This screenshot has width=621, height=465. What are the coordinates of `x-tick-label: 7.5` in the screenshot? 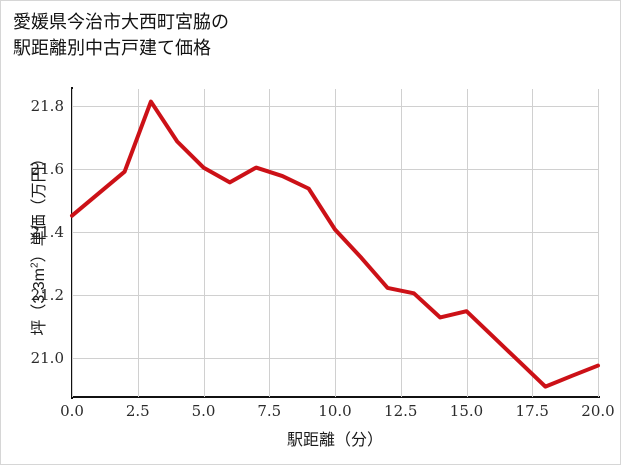 It's located at (269, 411).